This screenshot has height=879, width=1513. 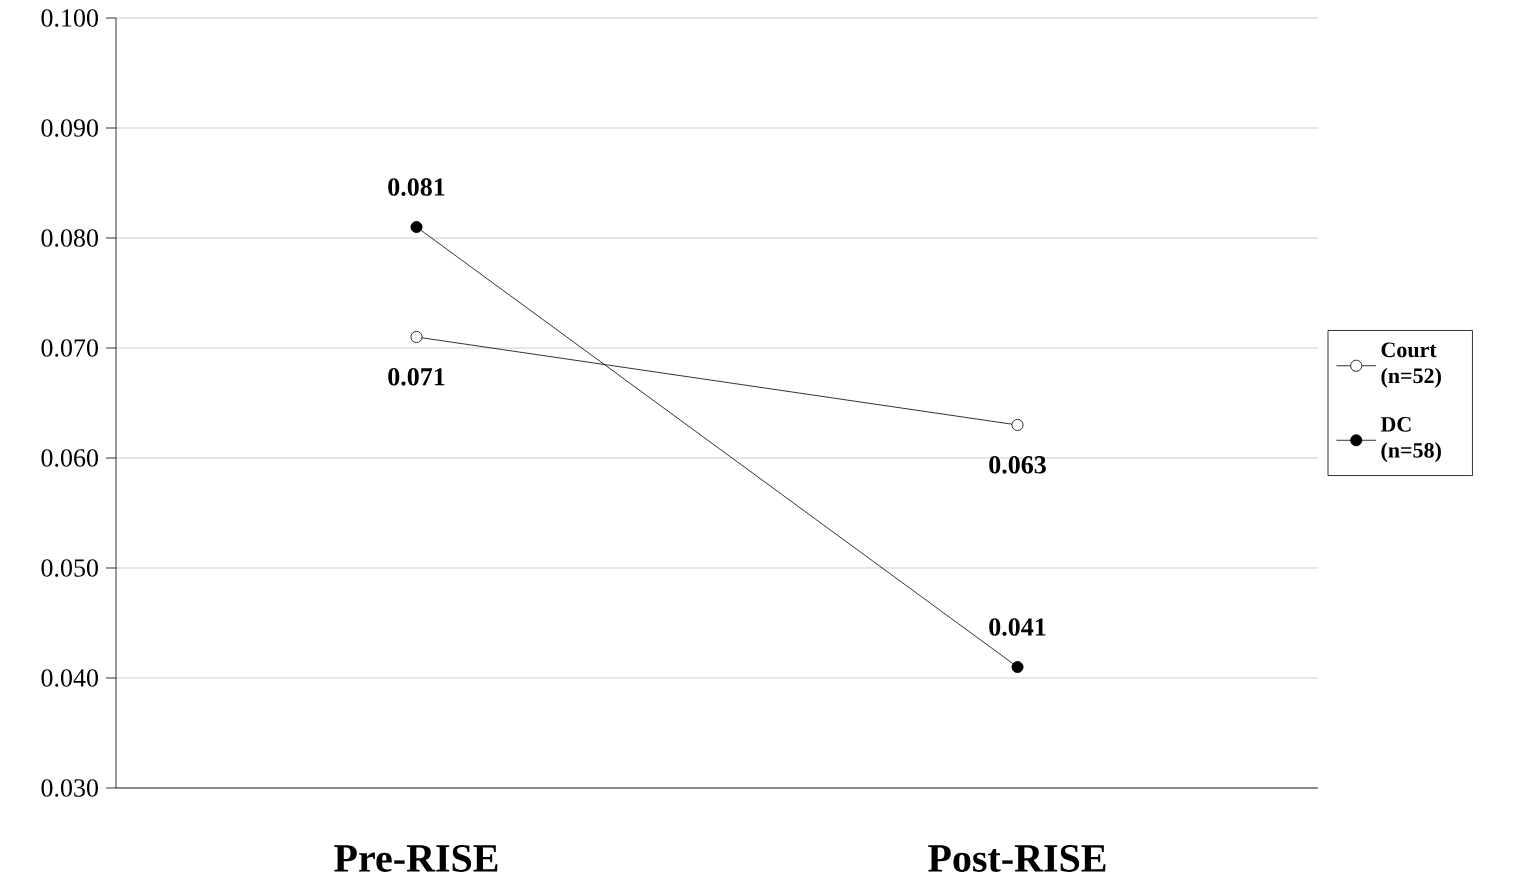 What do you see at coordinates (69, 18) in the screenshot?
I see `y-tick-label: 0.100` at bounding box center [69, 18].